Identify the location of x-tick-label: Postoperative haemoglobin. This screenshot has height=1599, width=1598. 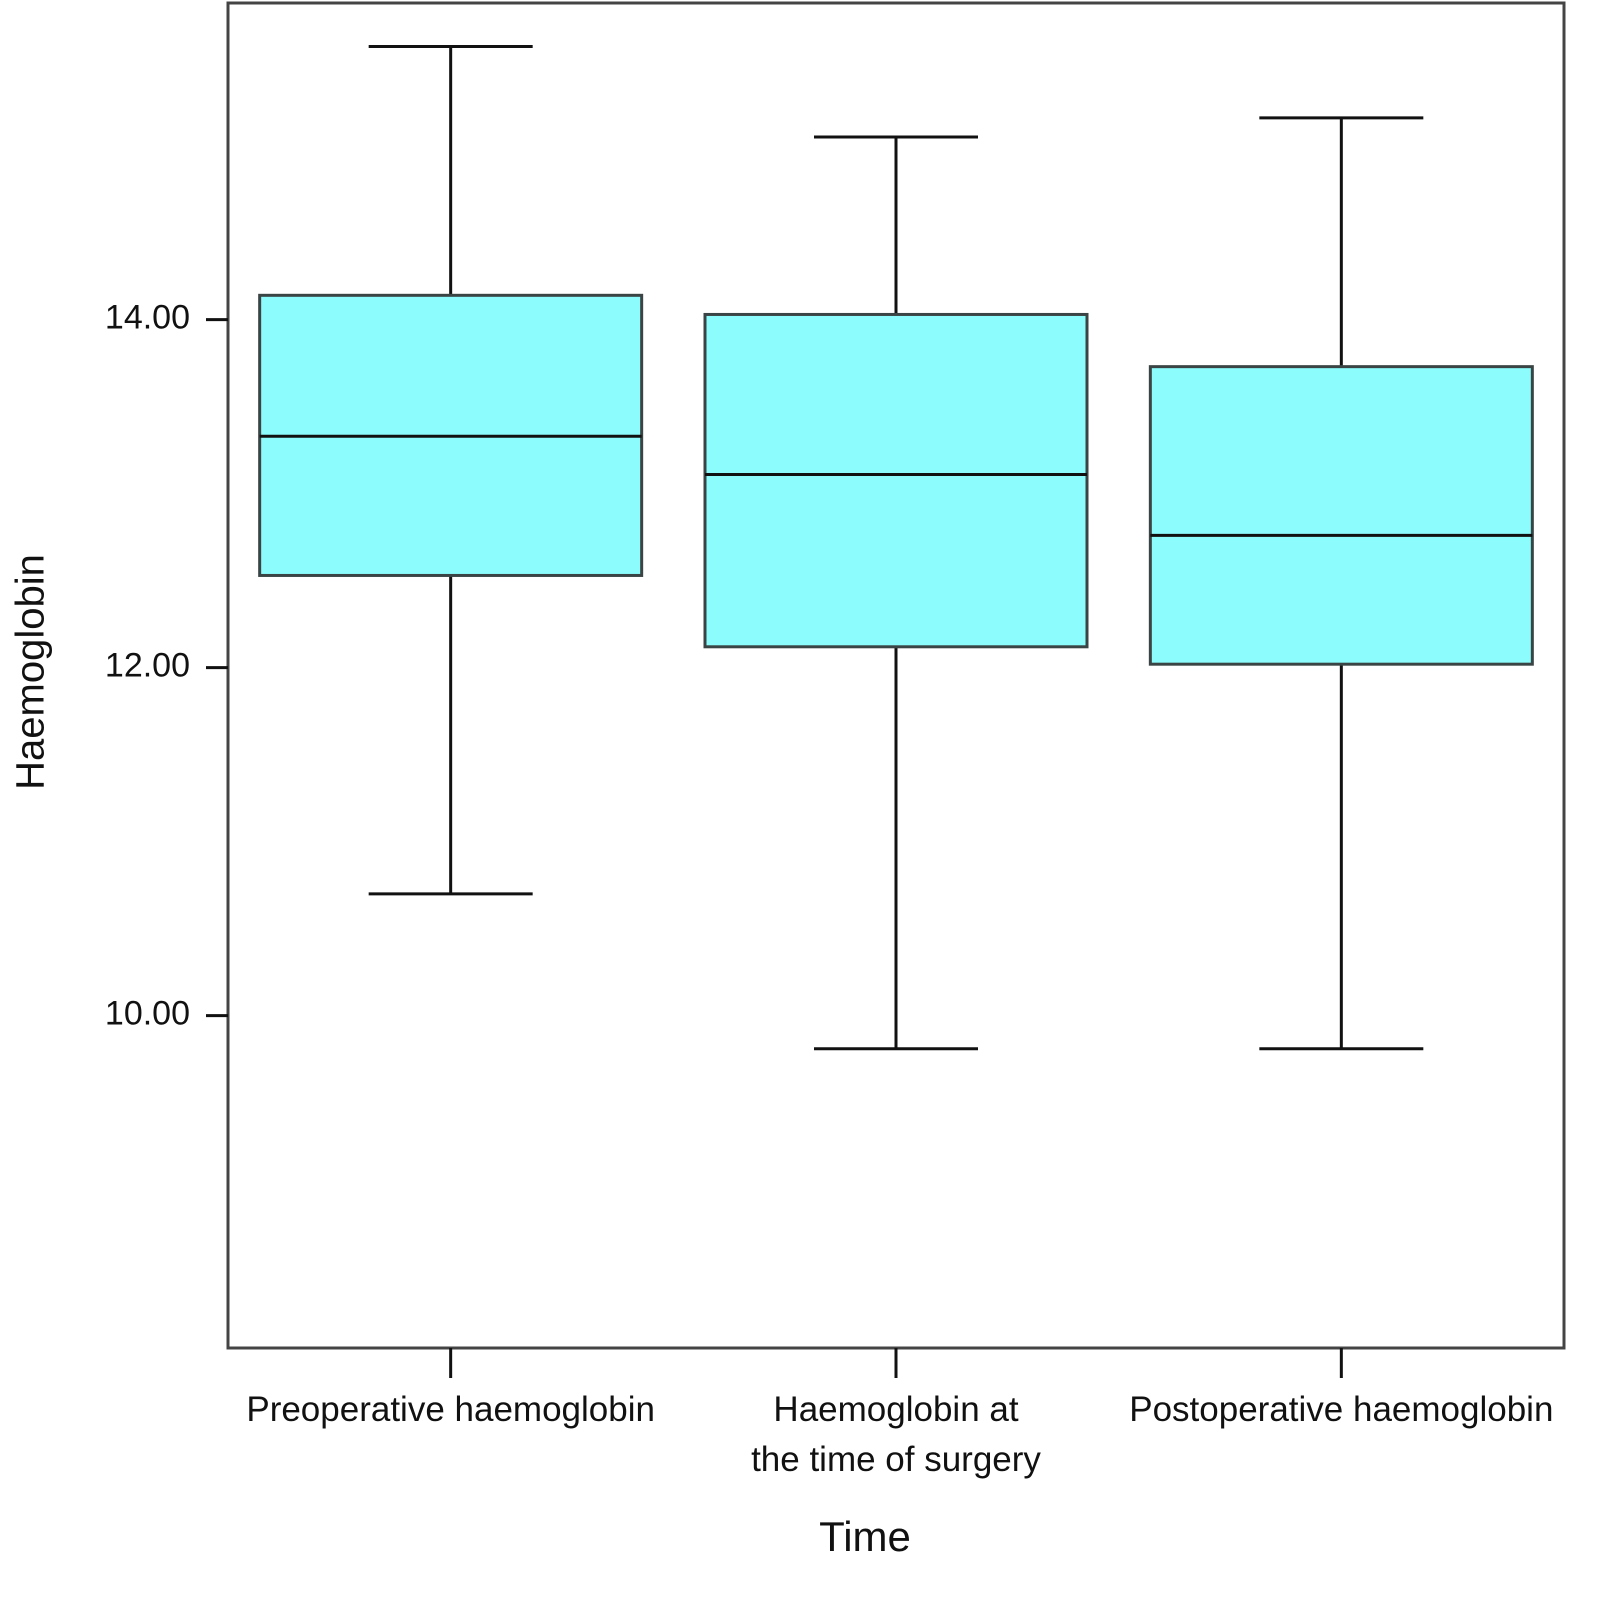
(1341, 1409).